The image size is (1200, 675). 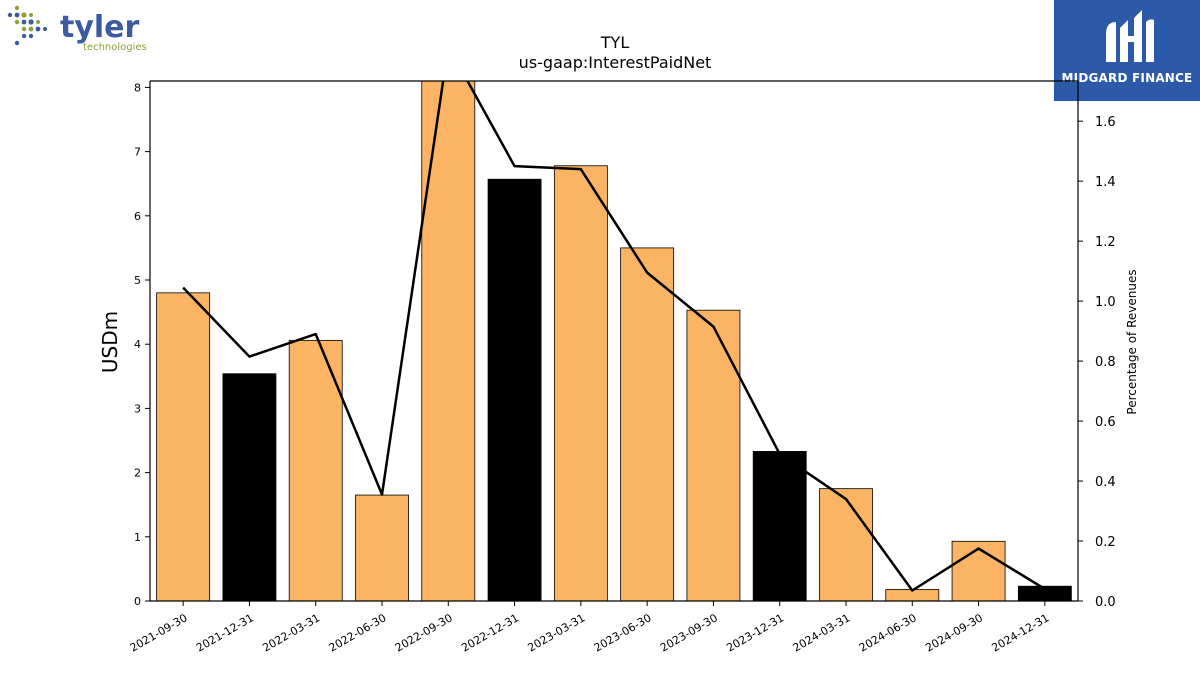 What do you see at coordinates (137, 601) in the screenshot?
I see `y-tick-label: 0` at bounding box center [137, 601].